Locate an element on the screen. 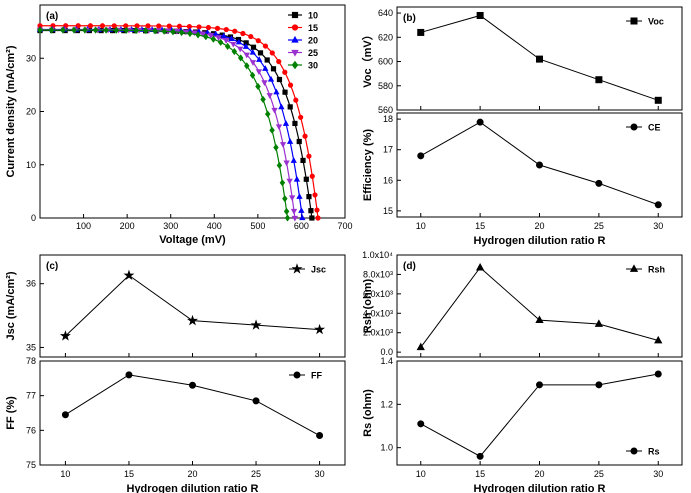 Image resolution: width=691 pixels, height=493 pixels. panel-c2-legend: FF is located at coordinates (305, 376).